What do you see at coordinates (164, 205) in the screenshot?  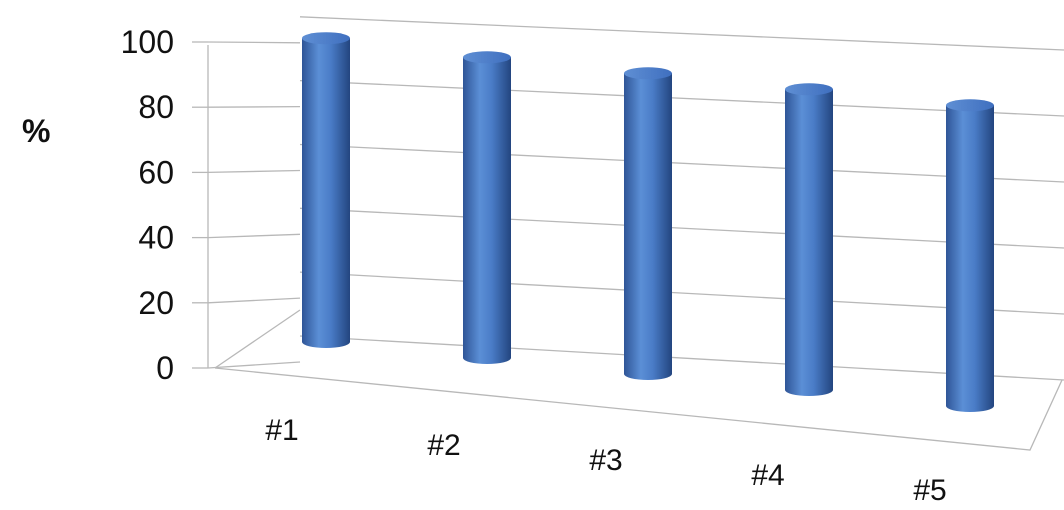 I see `y-axis-ticks: 0 20 40 60 80 100` at bounding box center [164, 205].